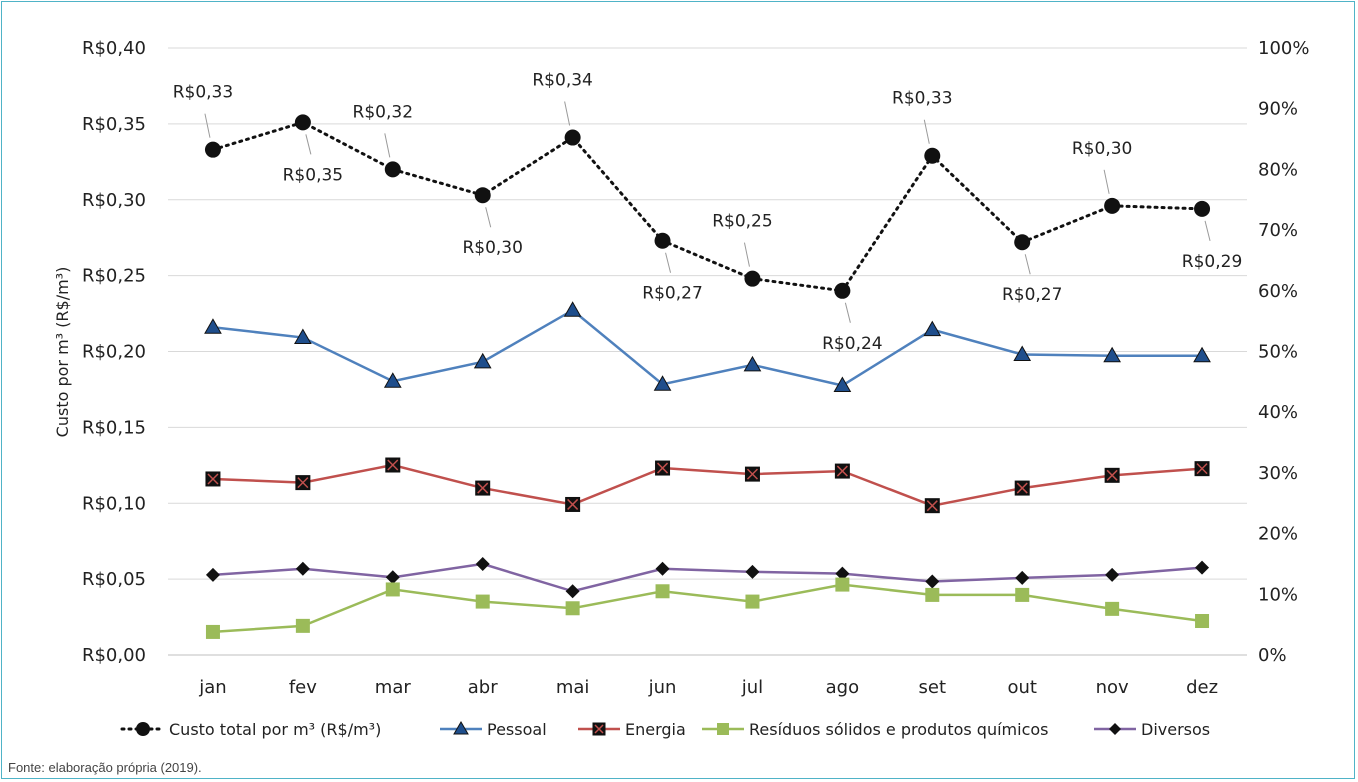 The image size is (1358, 782). Describe the element at coordinates (203, 93) in the screenshot. I see `data-label: R$0,33` at that location.